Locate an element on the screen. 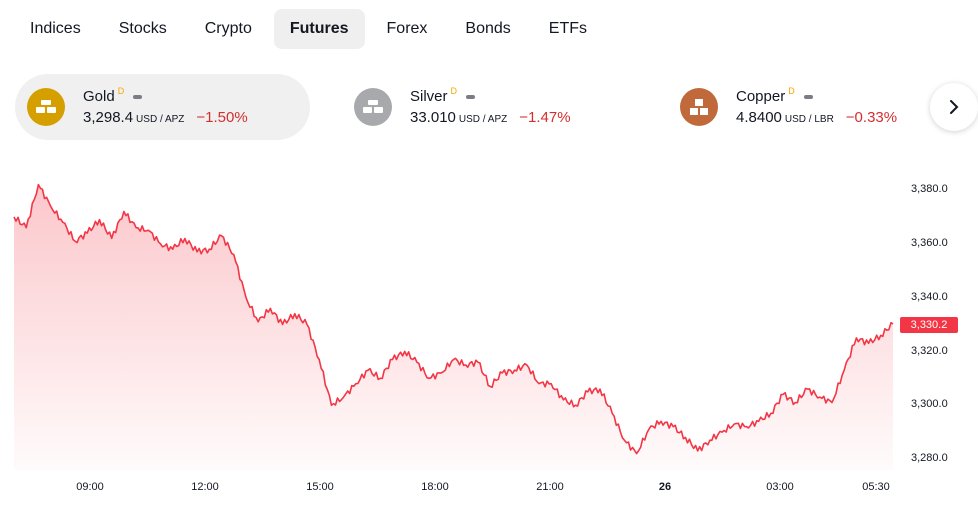 Image resolution: width=978 pixels, height=529 pixels. x-tick-label: 03:00 is located at coordinates (780, 487).